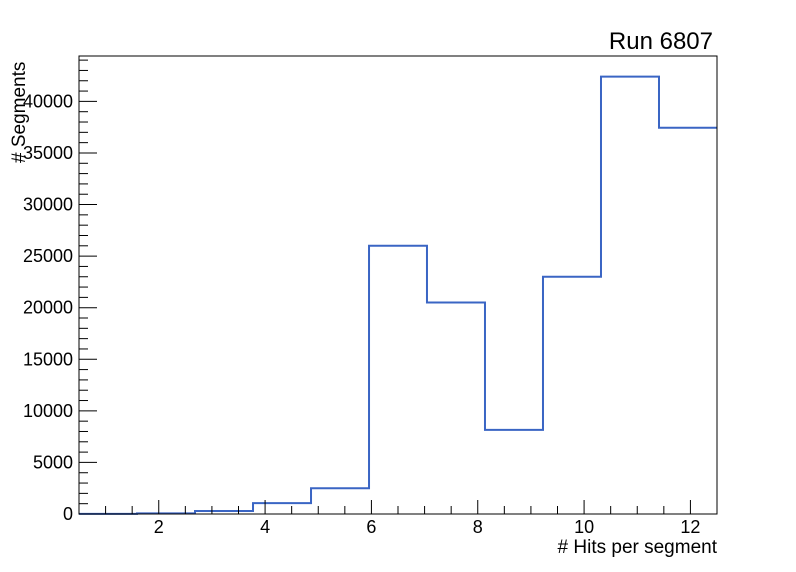  I want to click on plot-title: Run 6807, so click(661, 41).